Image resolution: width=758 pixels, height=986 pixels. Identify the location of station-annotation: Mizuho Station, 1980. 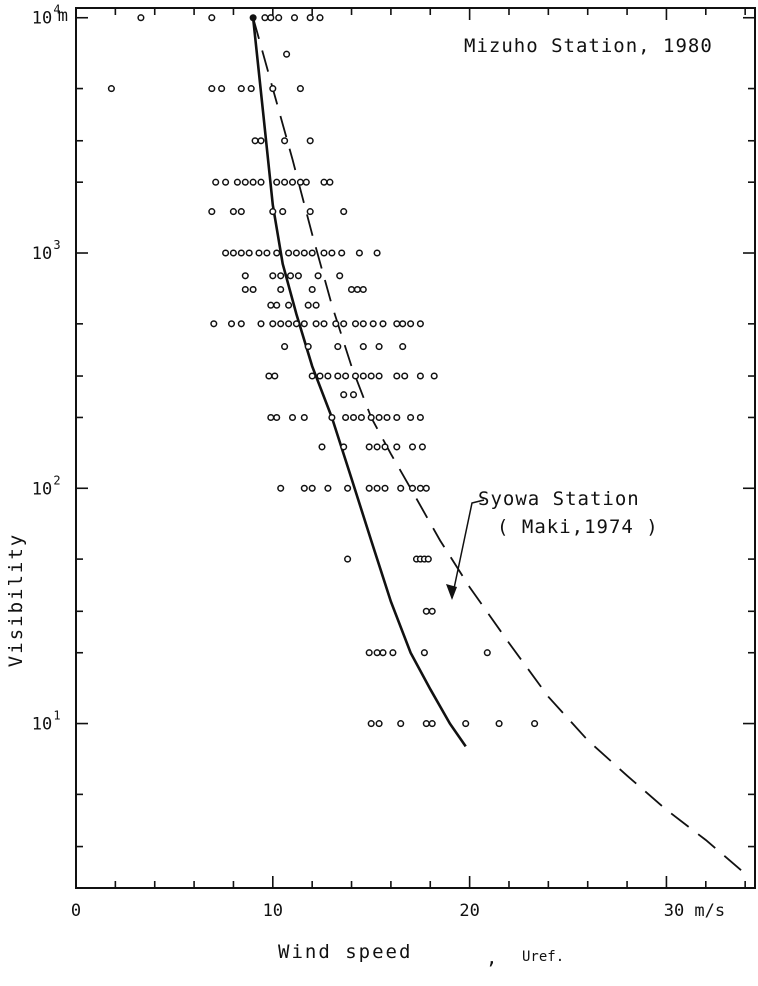
(588, 46).